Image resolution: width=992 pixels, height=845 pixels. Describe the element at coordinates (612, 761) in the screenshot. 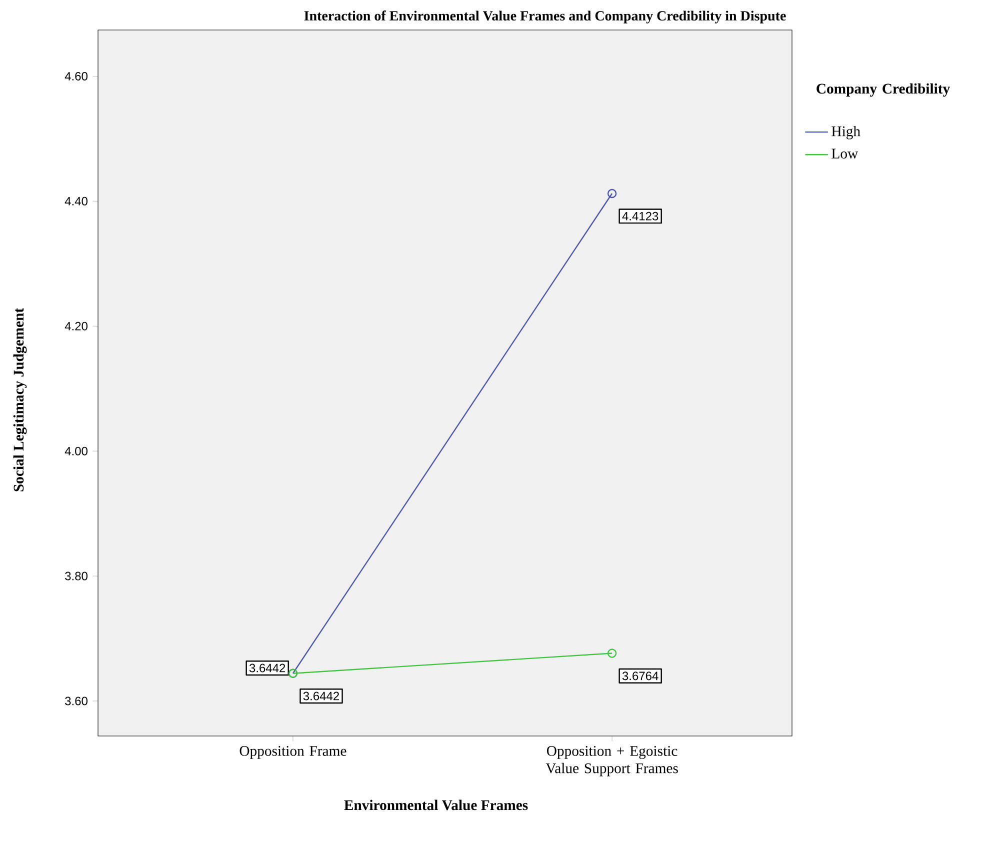

I see `x-tick-label: Opposition + Egoistic Value Support Frames` at that location.